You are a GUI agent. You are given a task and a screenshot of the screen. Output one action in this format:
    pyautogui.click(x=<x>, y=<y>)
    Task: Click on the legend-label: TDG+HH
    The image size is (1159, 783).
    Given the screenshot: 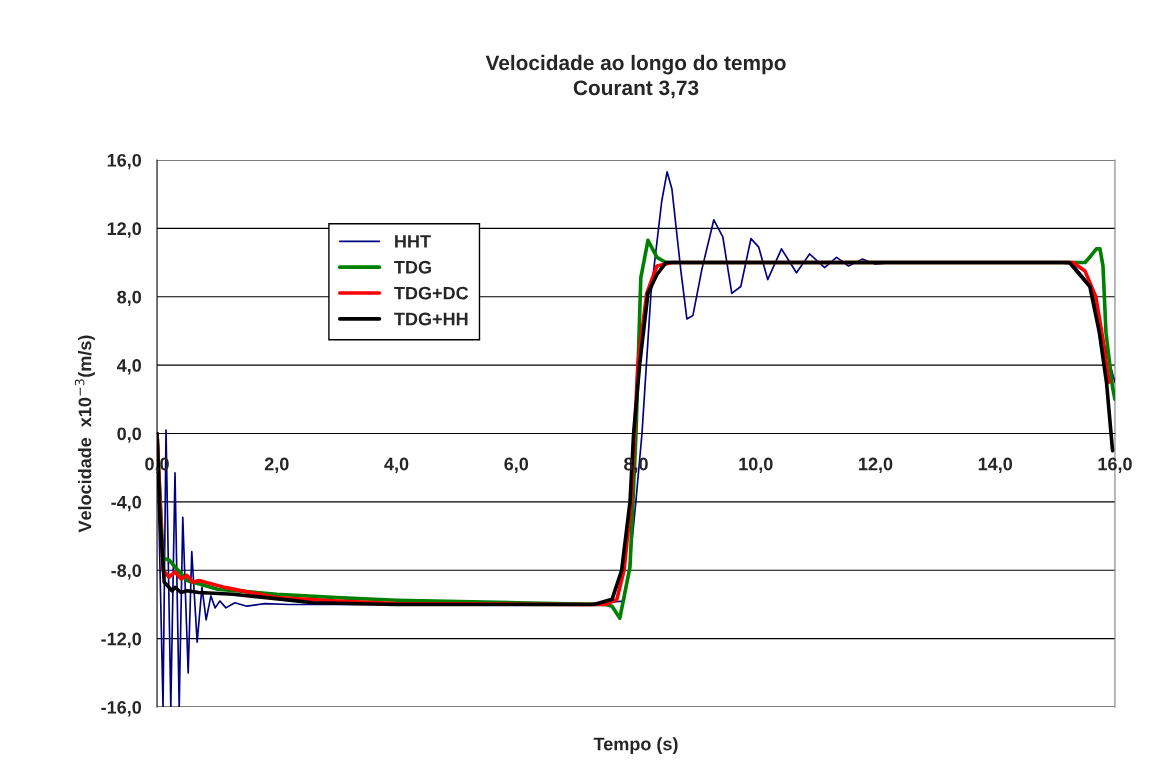 What is the action you would take?
    pyautogui.click(x=431, y=319)
    